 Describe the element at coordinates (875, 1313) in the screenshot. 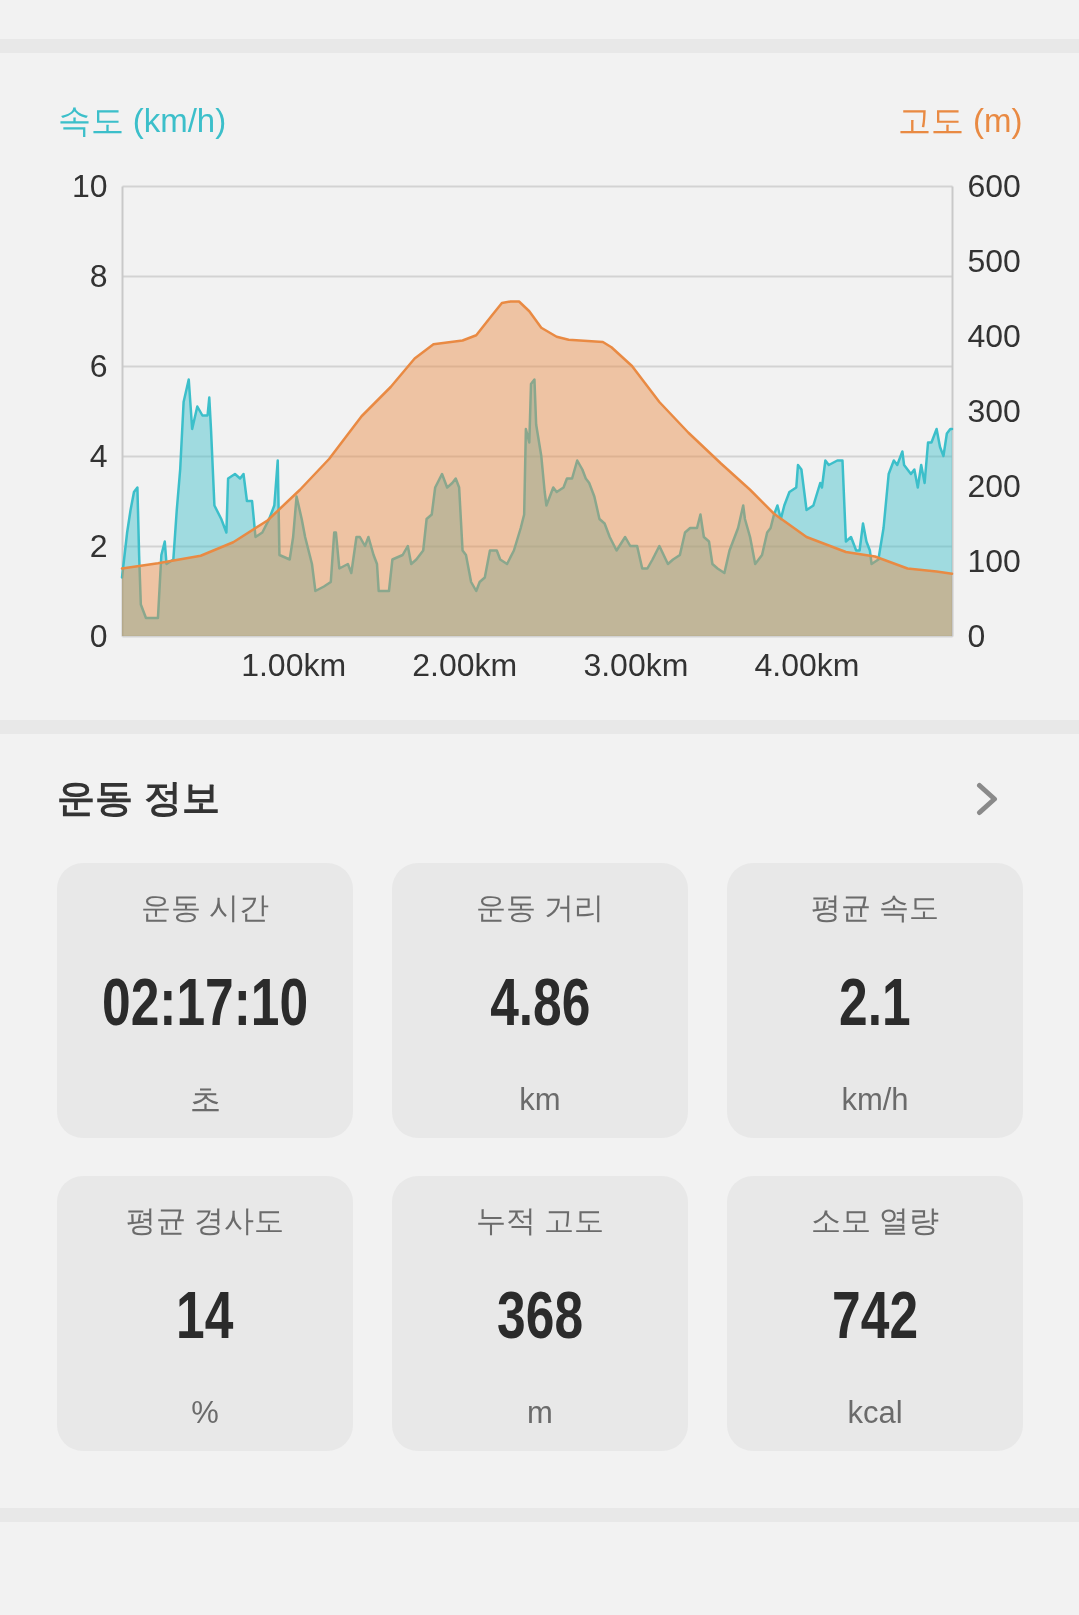

I see `info-card: 소모 열량 742 kcal` at that location.